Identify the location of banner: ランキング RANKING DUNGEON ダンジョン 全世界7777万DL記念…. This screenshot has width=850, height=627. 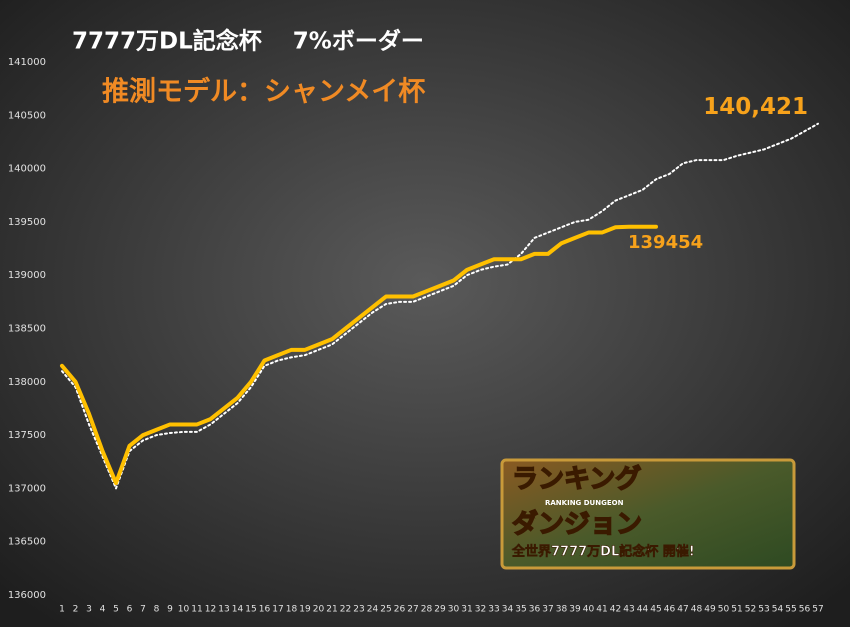
(648, 514).